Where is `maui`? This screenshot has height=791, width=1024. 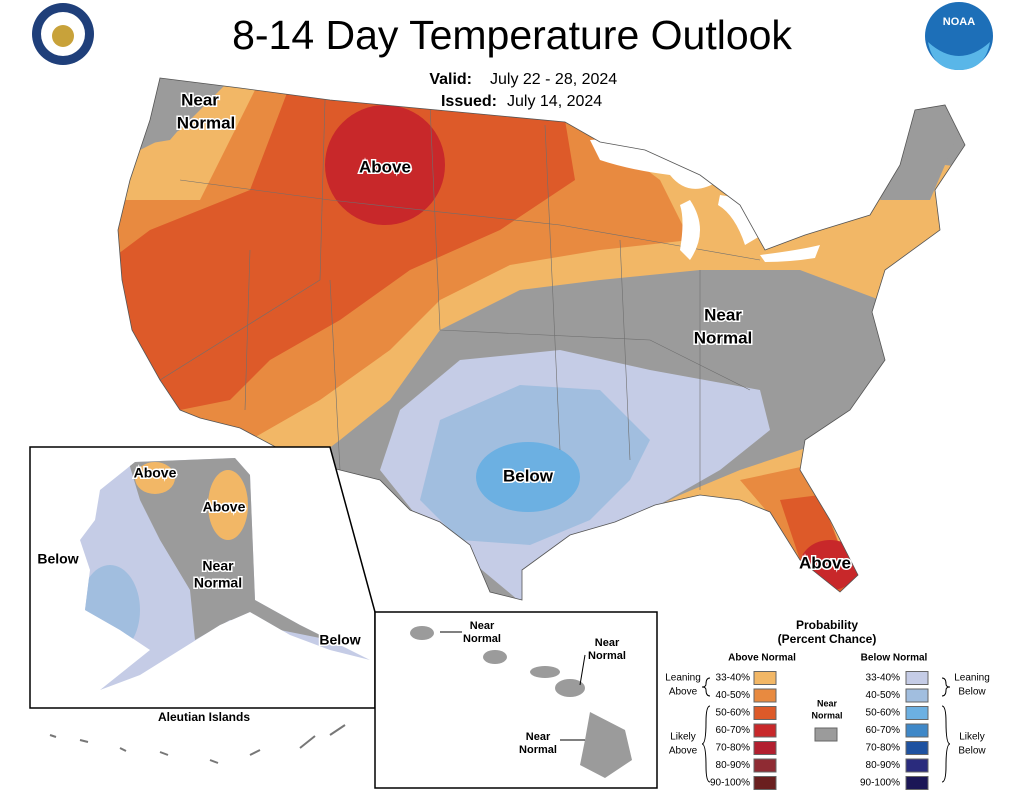 maui is located at coordinates (570, 688).